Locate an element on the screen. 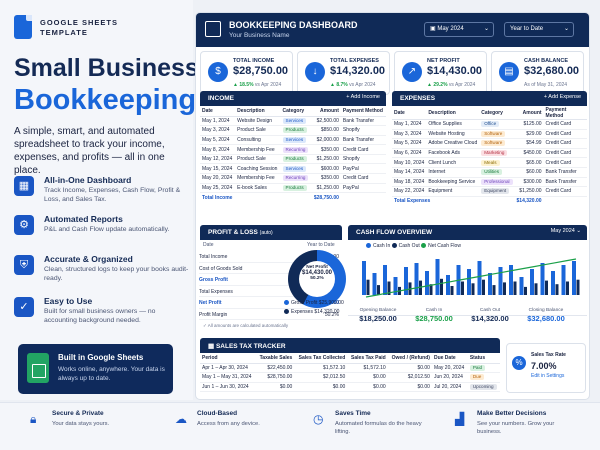  feature-title: Accurate & Organized is located at coordinates (88, 259).